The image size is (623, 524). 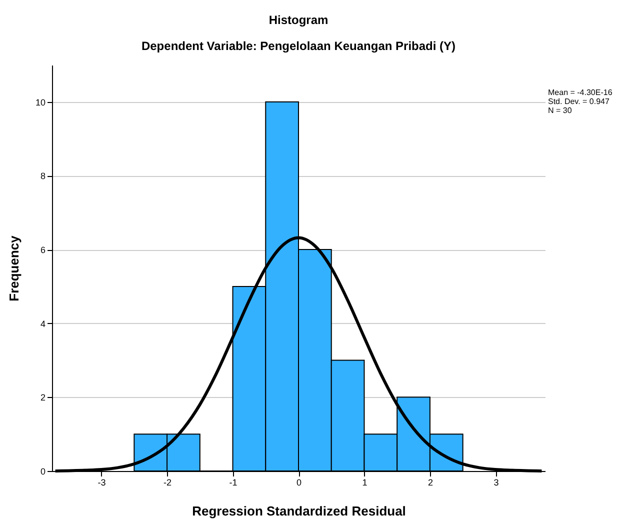 What do you see at coordinates (365, 483) in the screenshot?
I see `x-tick-label: 1` at bounding box center [365, 483].